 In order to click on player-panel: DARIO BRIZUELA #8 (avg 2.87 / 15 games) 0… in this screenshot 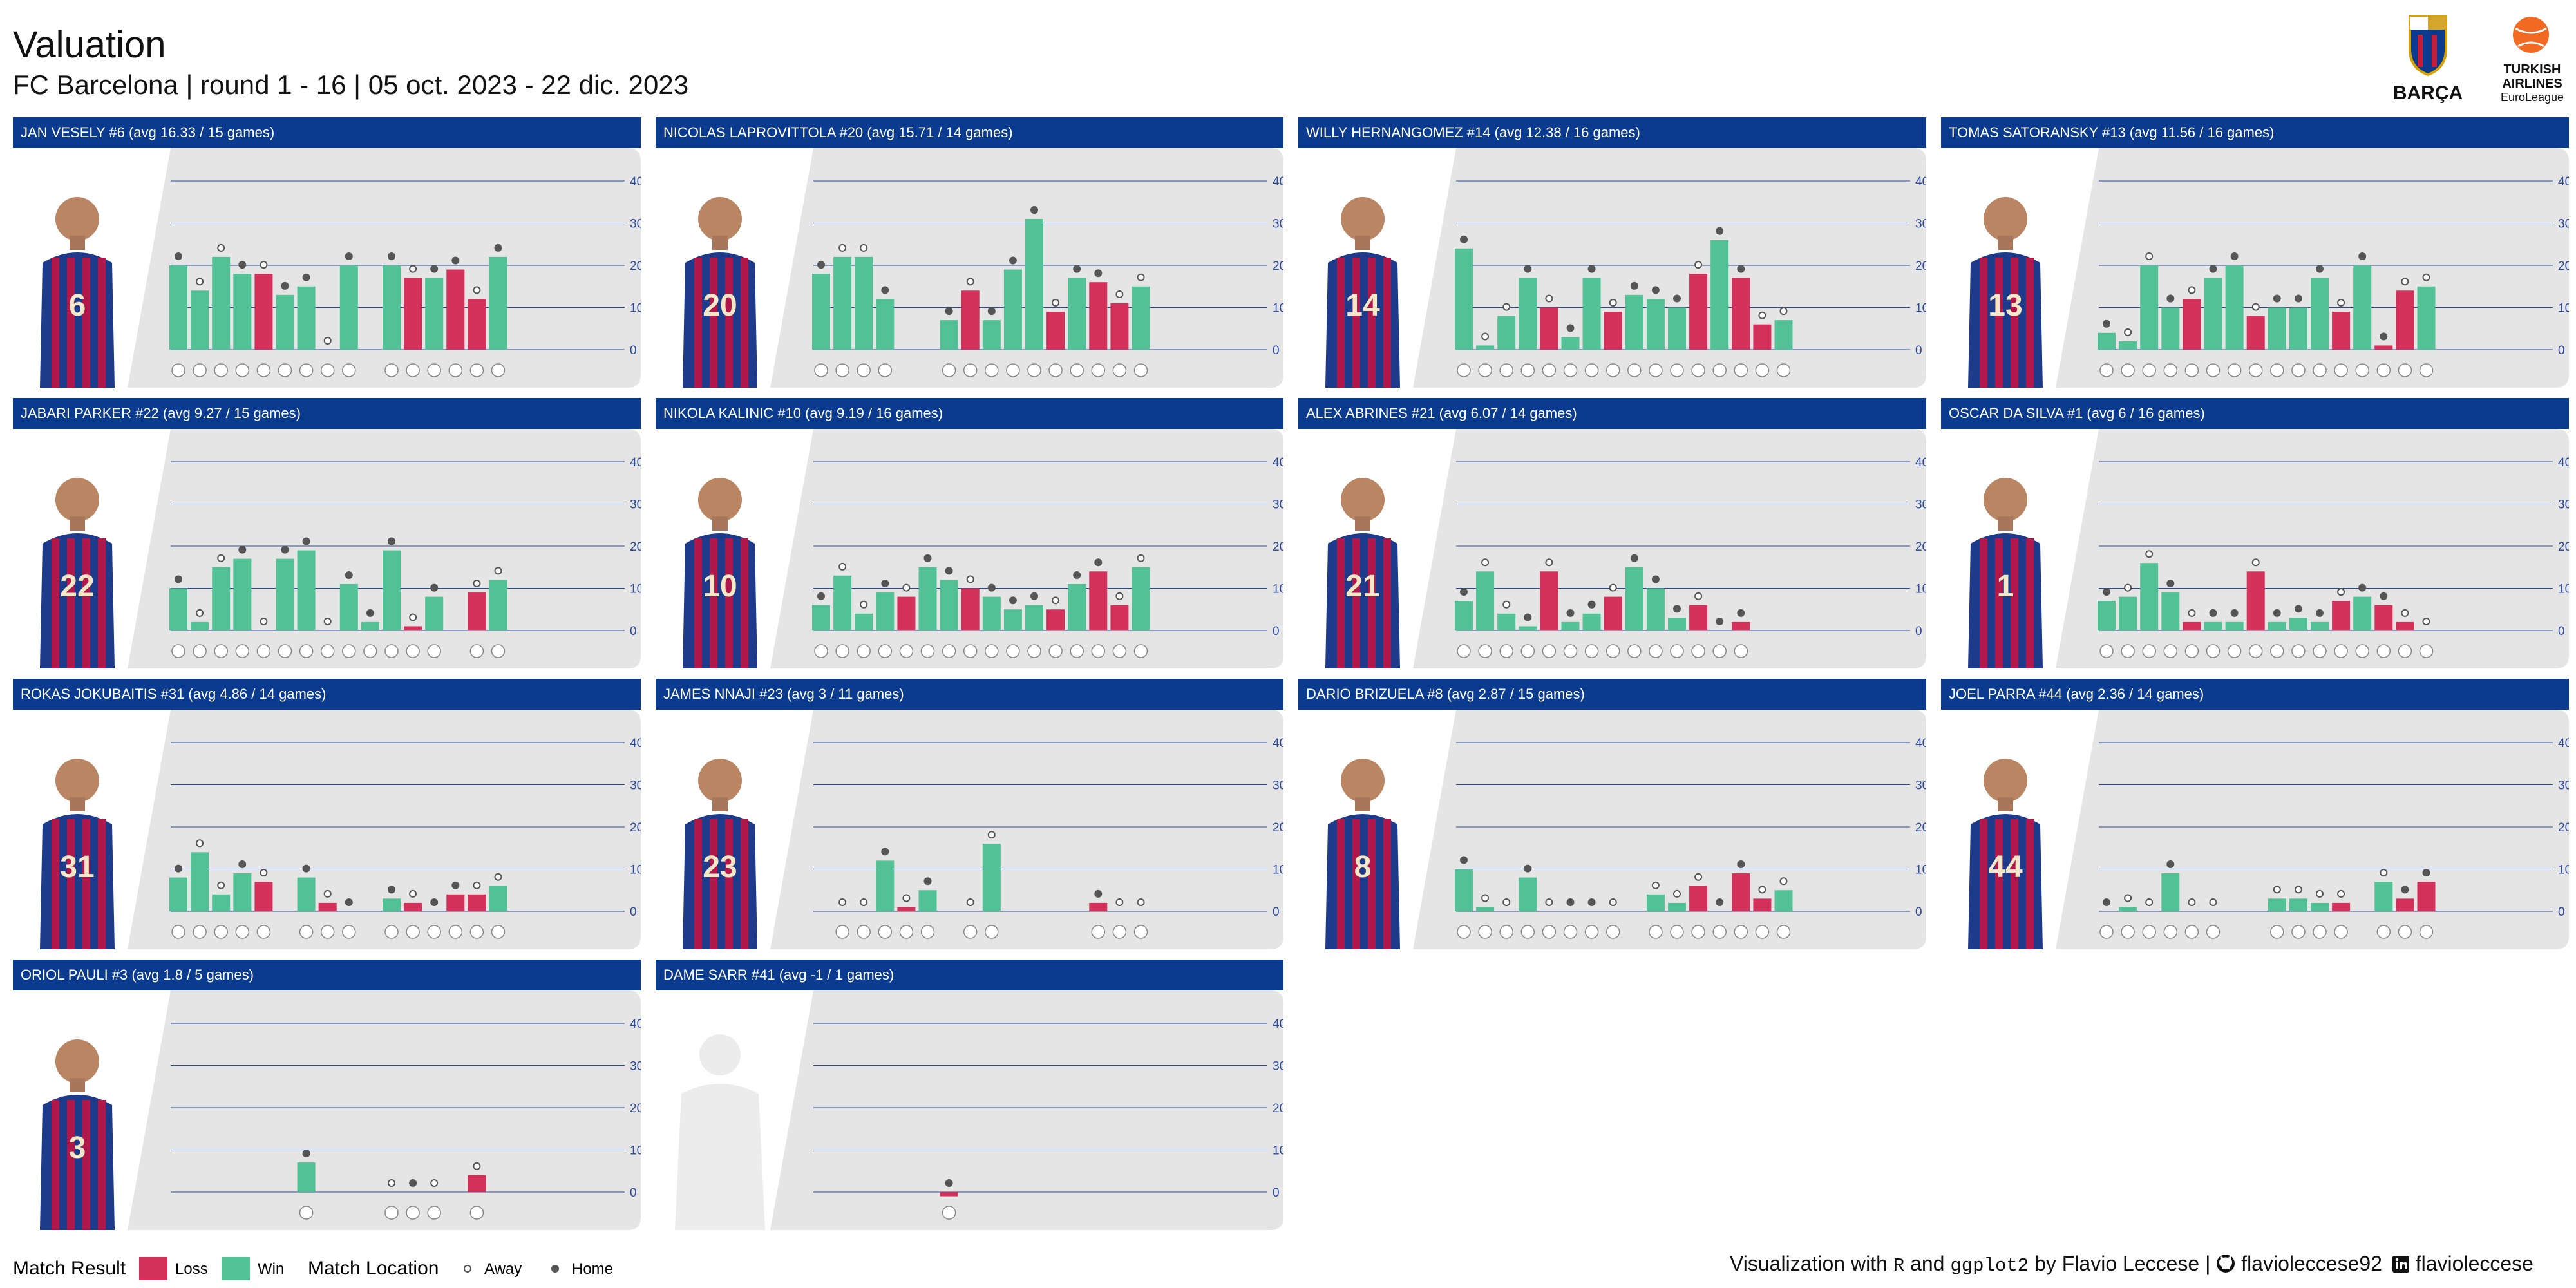, I will do `click(1612, 814)`.